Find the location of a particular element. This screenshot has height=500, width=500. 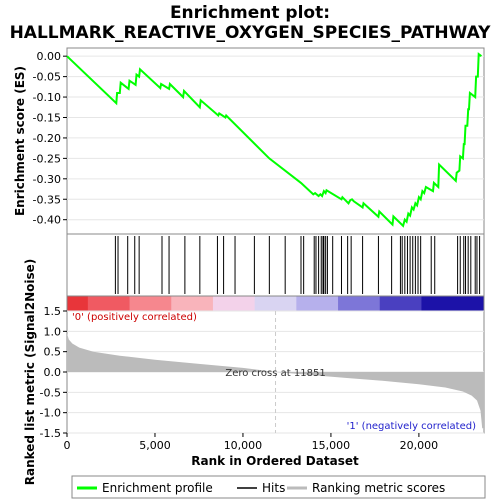

x-tick-label: 5,000 is located at coordinates (155, 445).